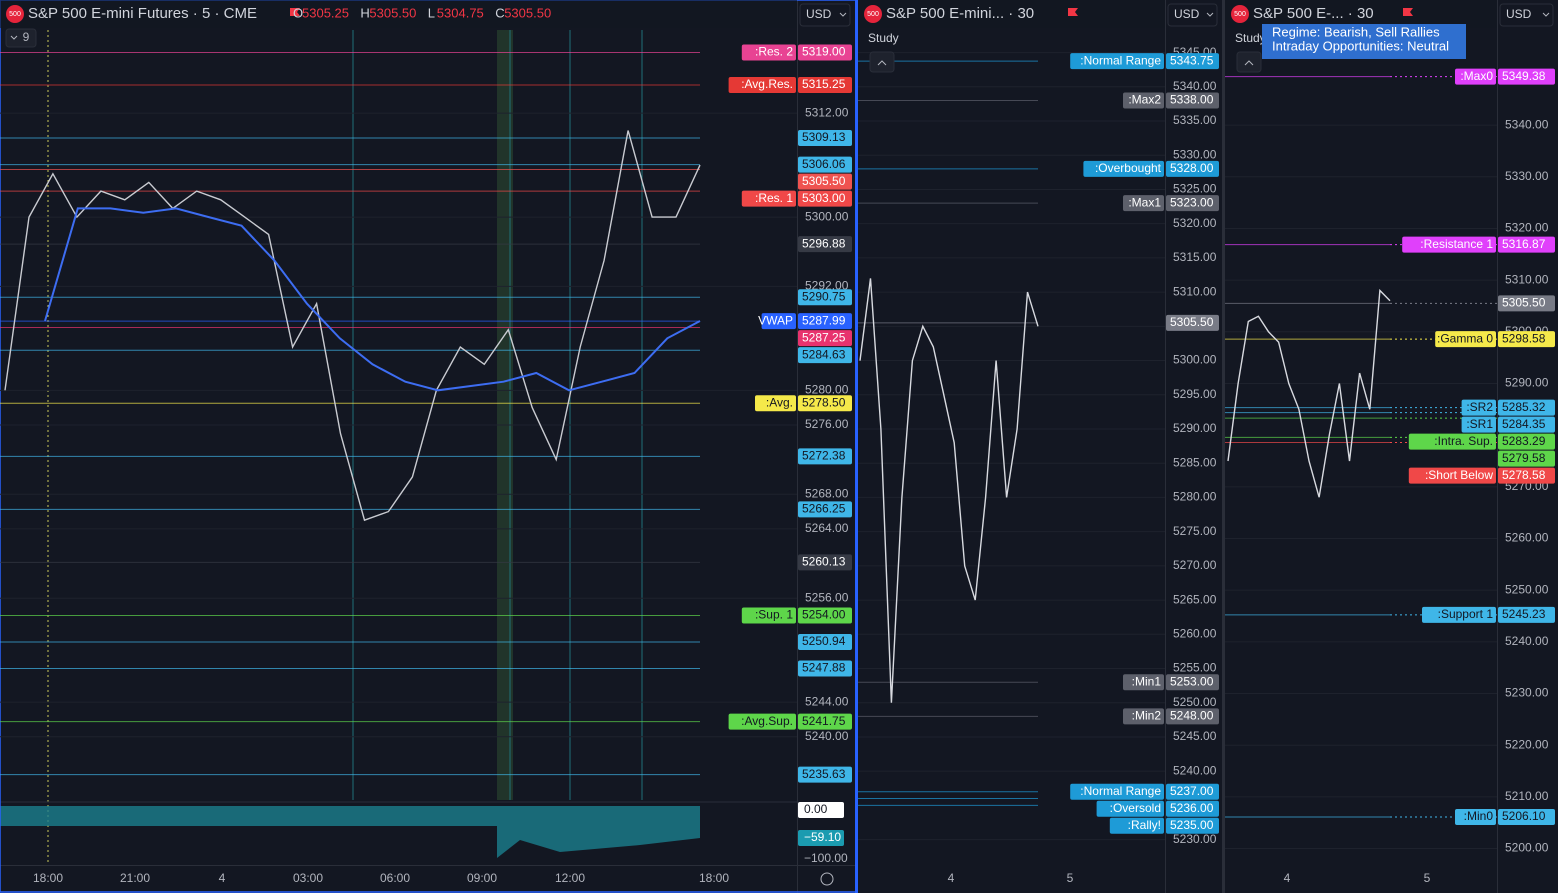 The height and width of the screenshot is (893, 1558). Describe the element at coordinates (295, 12) in the screenshot. I see `flag-icon` at that location.